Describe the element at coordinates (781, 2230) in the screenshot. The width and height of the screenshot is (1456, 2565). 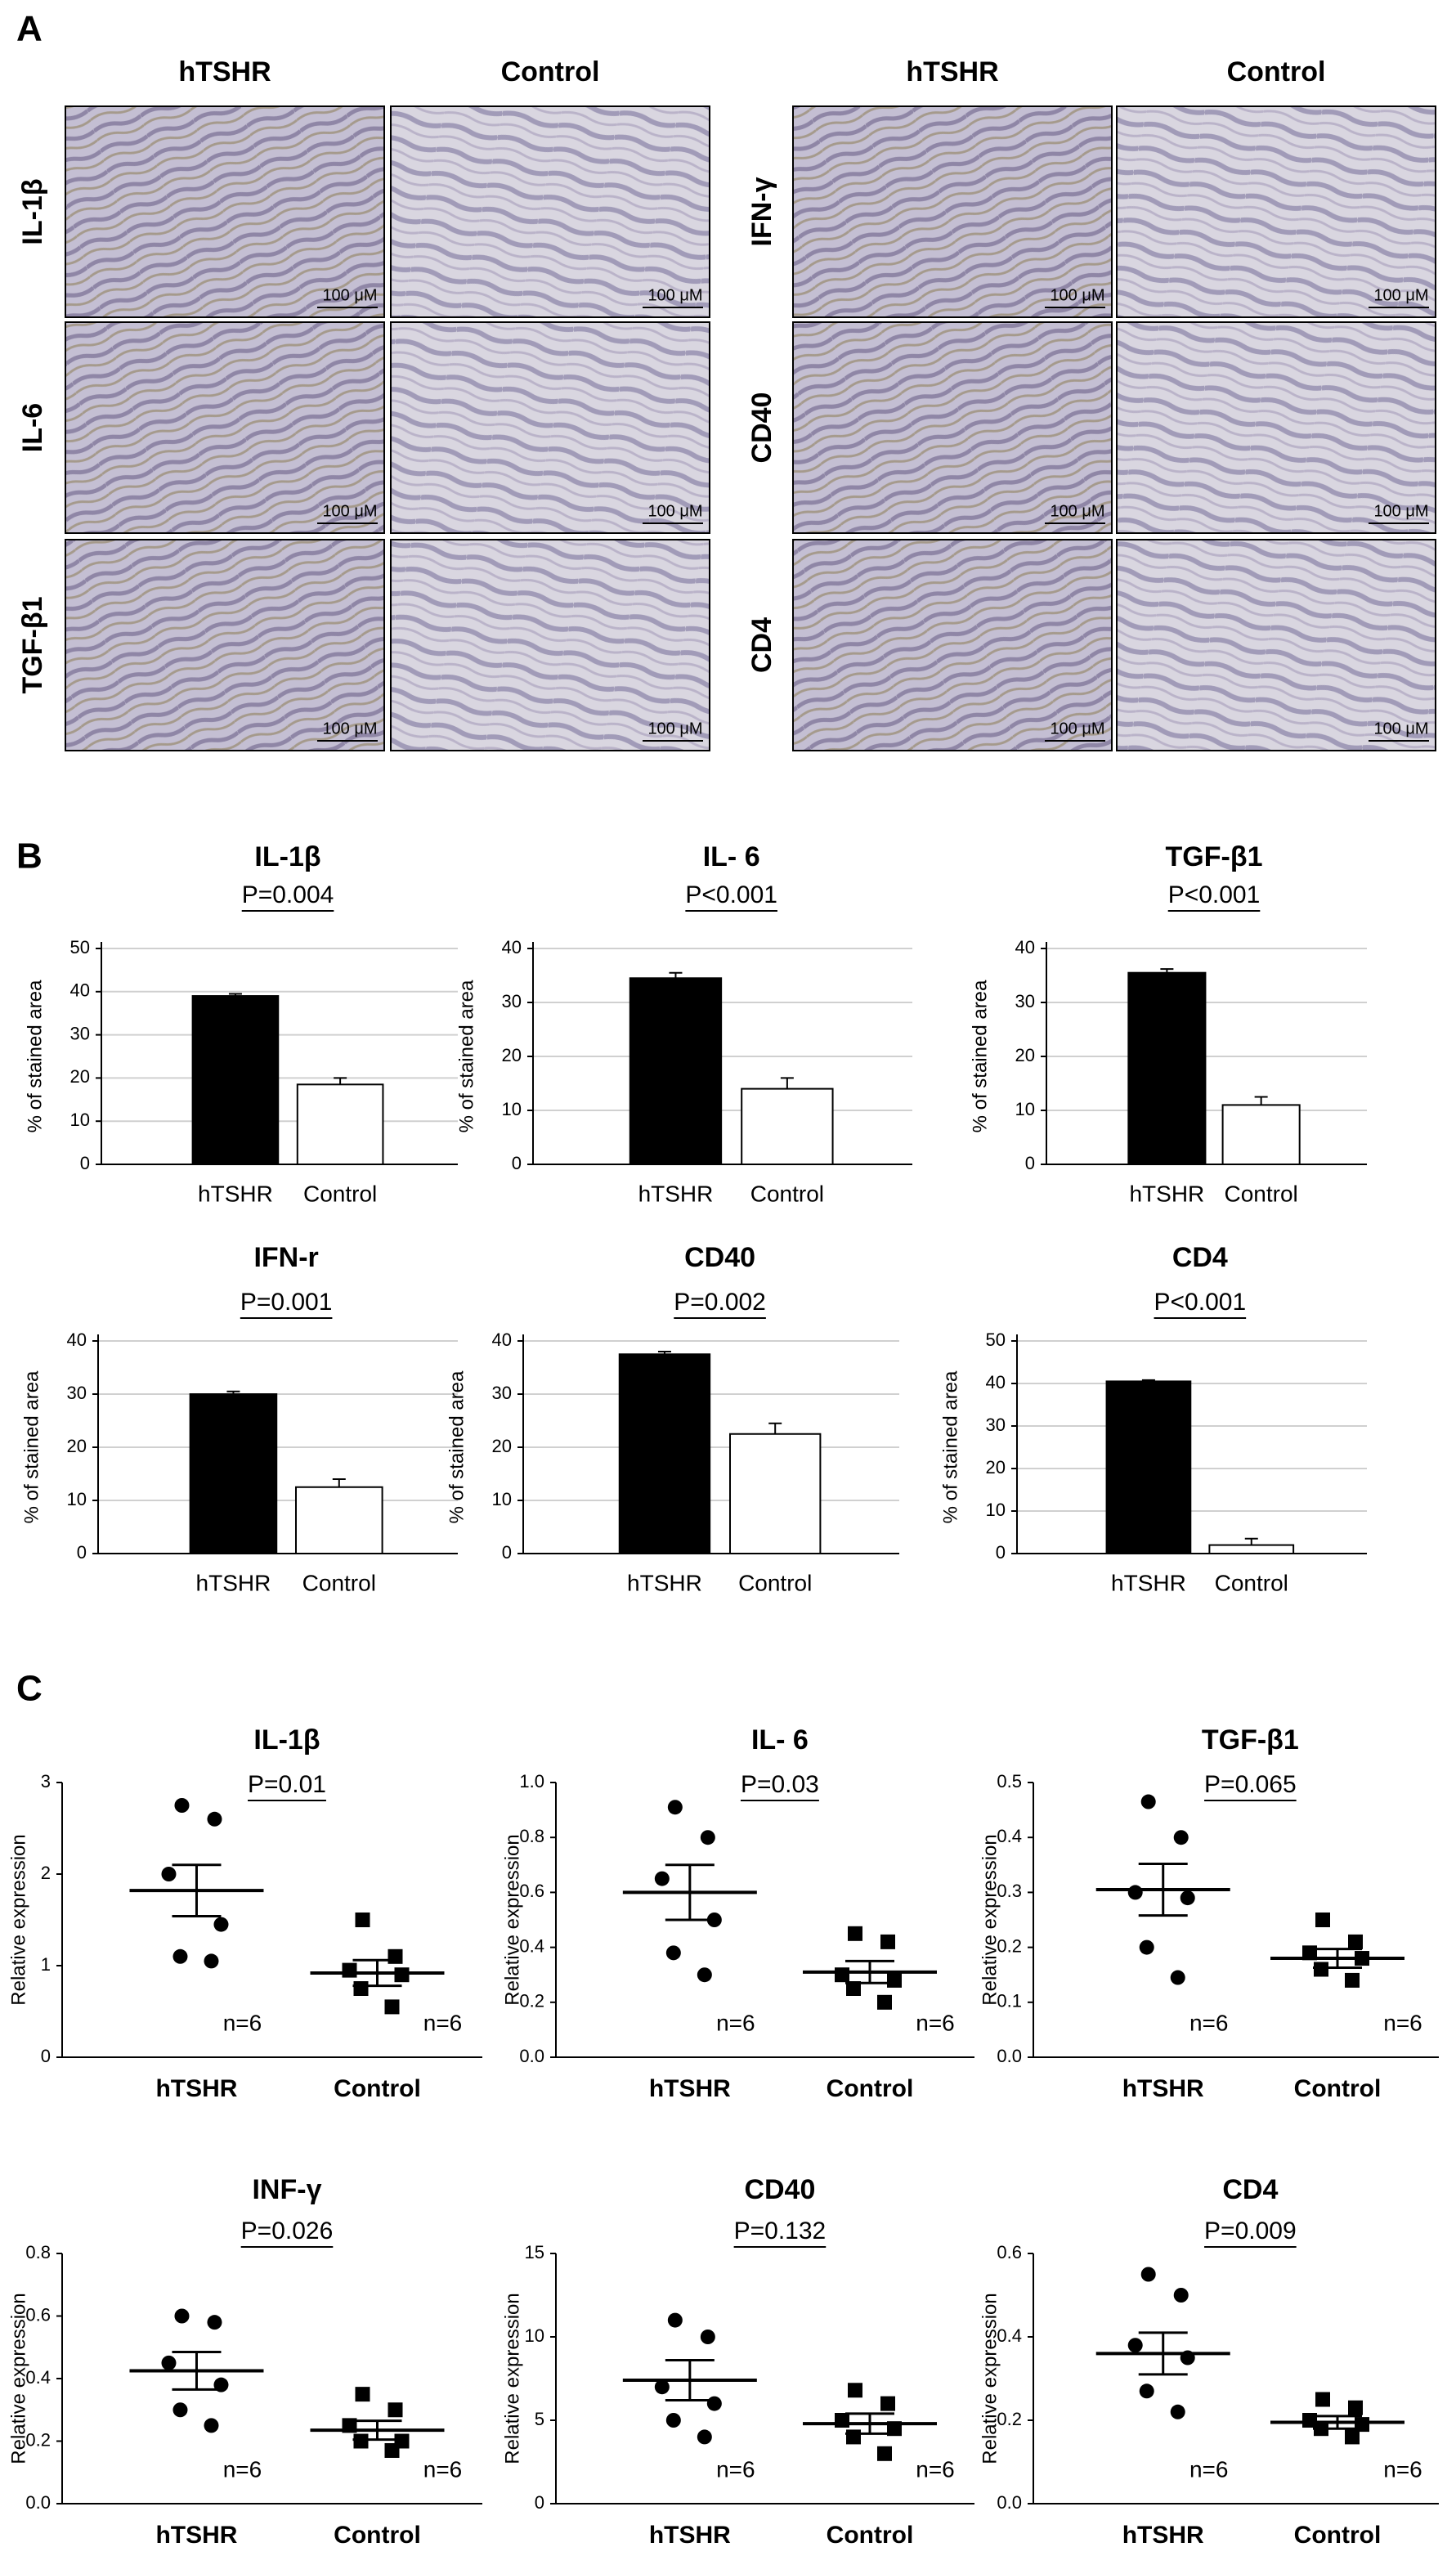
I see `p-value: P=0.132` at that location.